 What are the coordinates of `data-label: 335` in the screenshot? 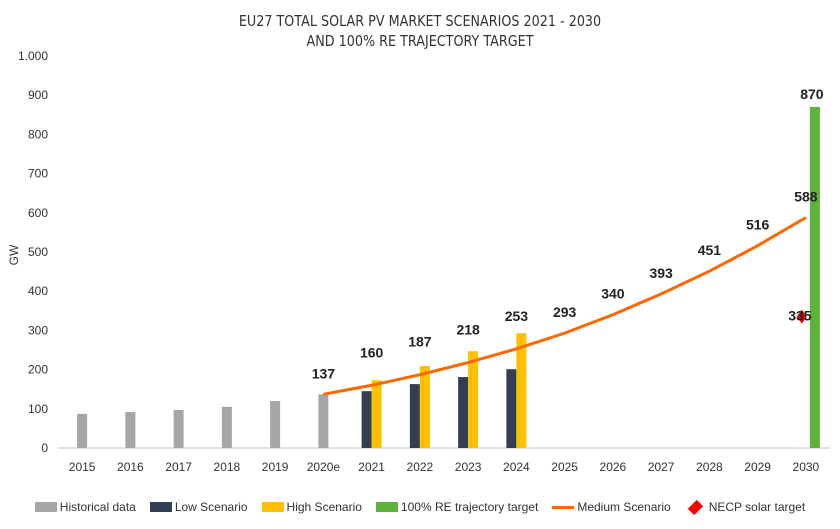 It's located at (800, 316).